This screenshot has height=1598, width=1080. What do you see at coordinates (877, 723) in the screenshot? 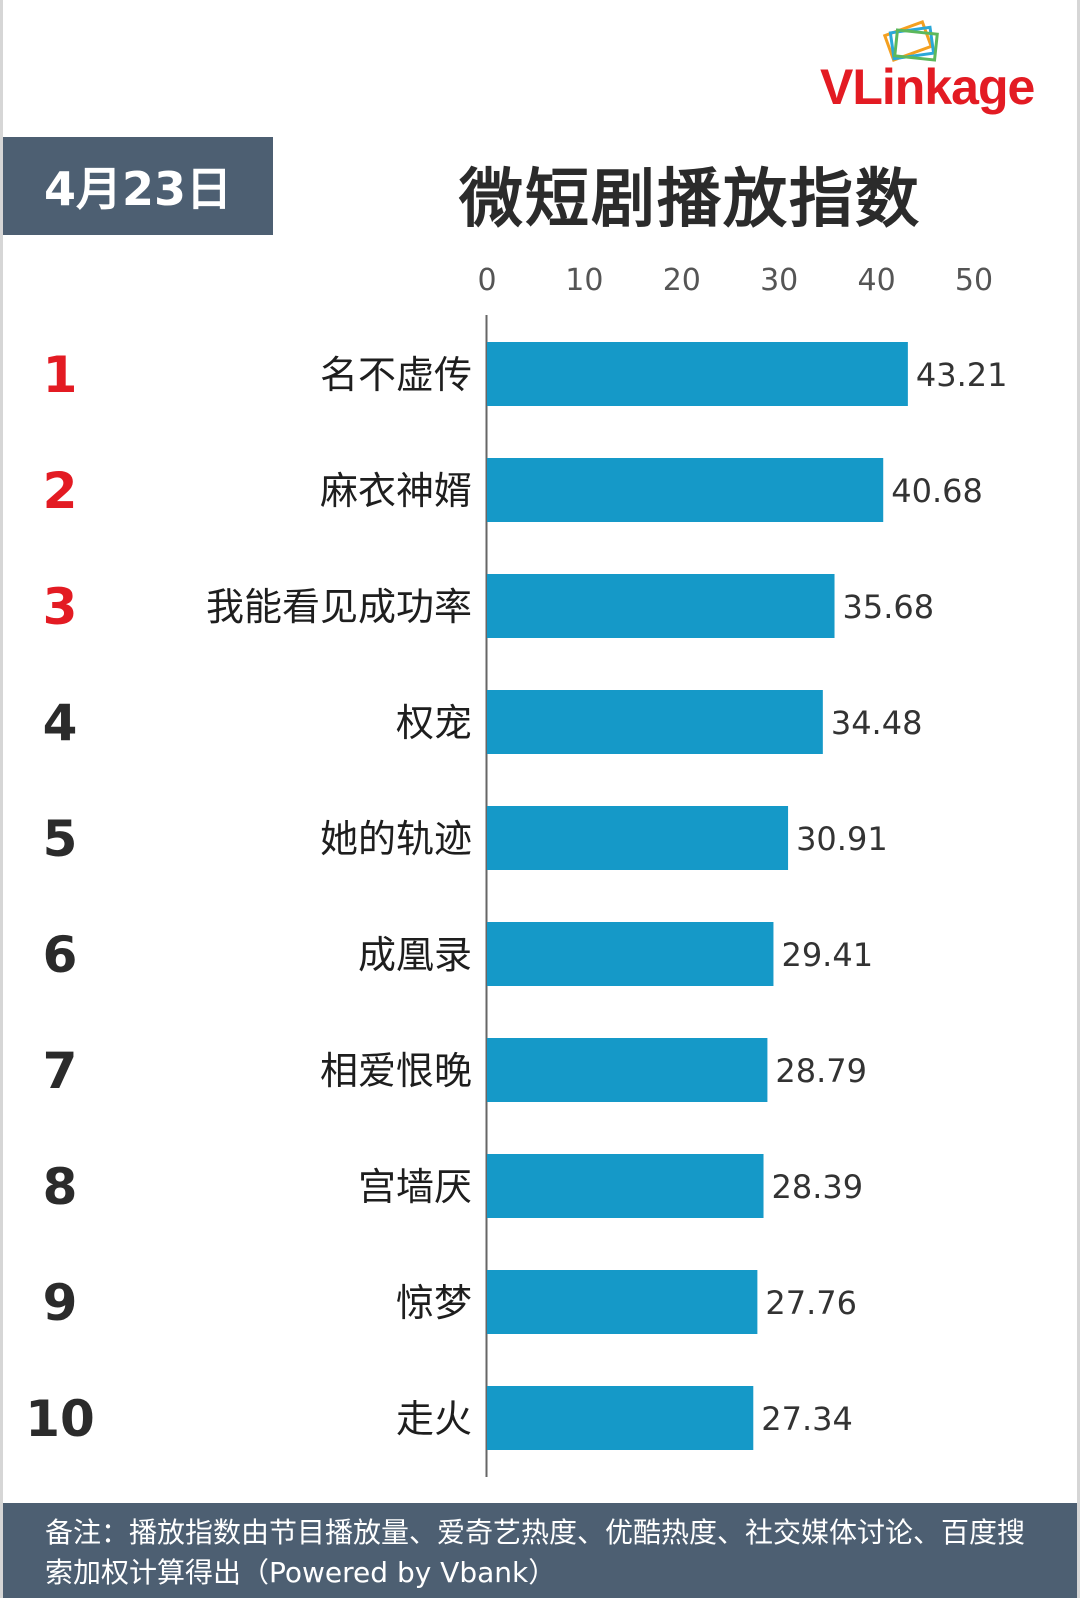
I see `value-label: 34.48` at bounding box center [877, 723].